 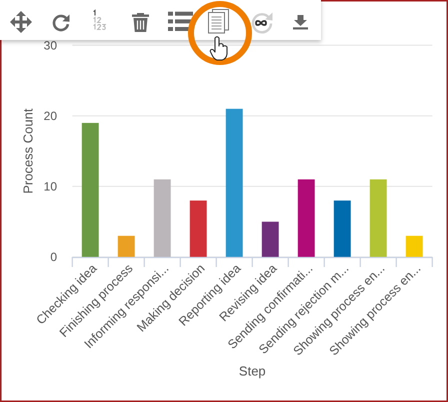 What do you see at coordinates (54, 257) in the screenshot?
I see `y-tick-label: 0` at bounding box center [54, 257].